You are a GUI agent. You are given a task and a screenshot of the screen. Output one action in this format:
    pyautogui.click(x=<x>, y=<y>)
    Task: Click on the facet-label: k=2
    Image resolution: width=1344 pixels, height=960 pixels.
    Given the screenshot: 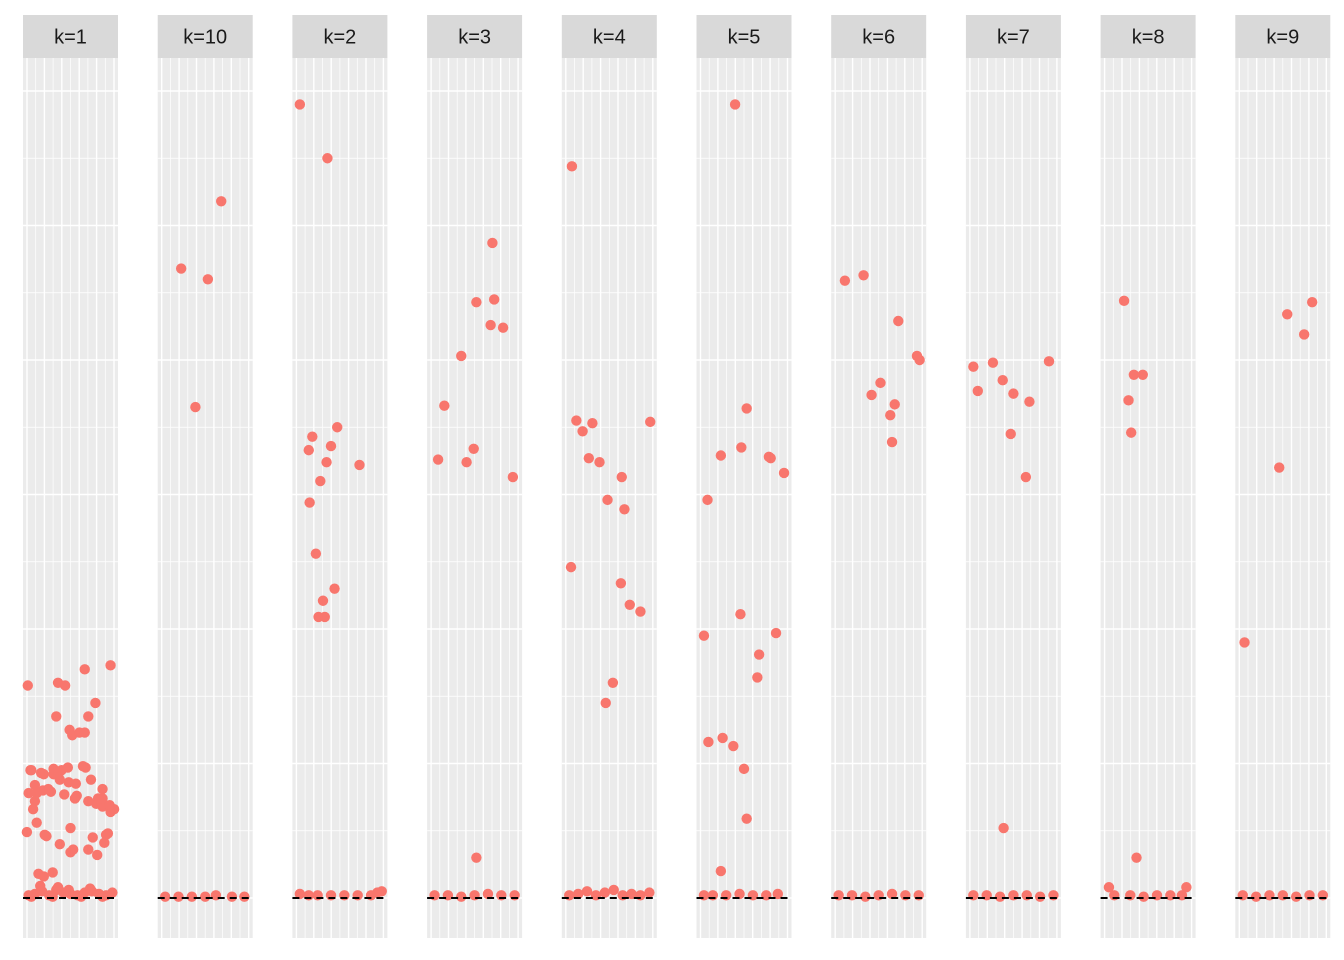 What is the action you would take?
    pyautogui.click(x=339, y=38)
    